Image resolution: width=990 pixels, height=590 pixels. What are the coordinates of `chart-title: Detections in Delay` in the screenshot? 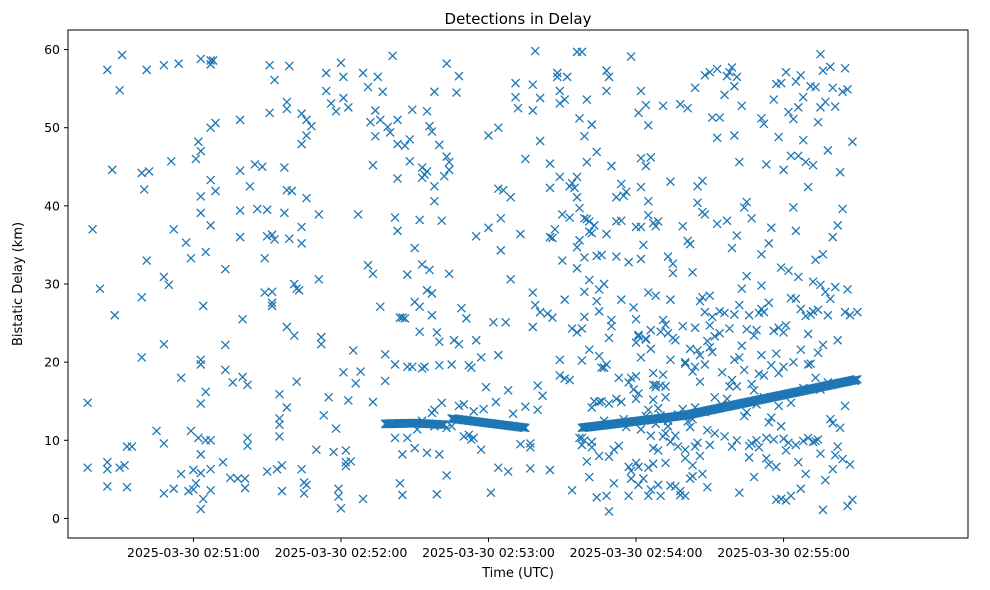 It's located at (518, 19).